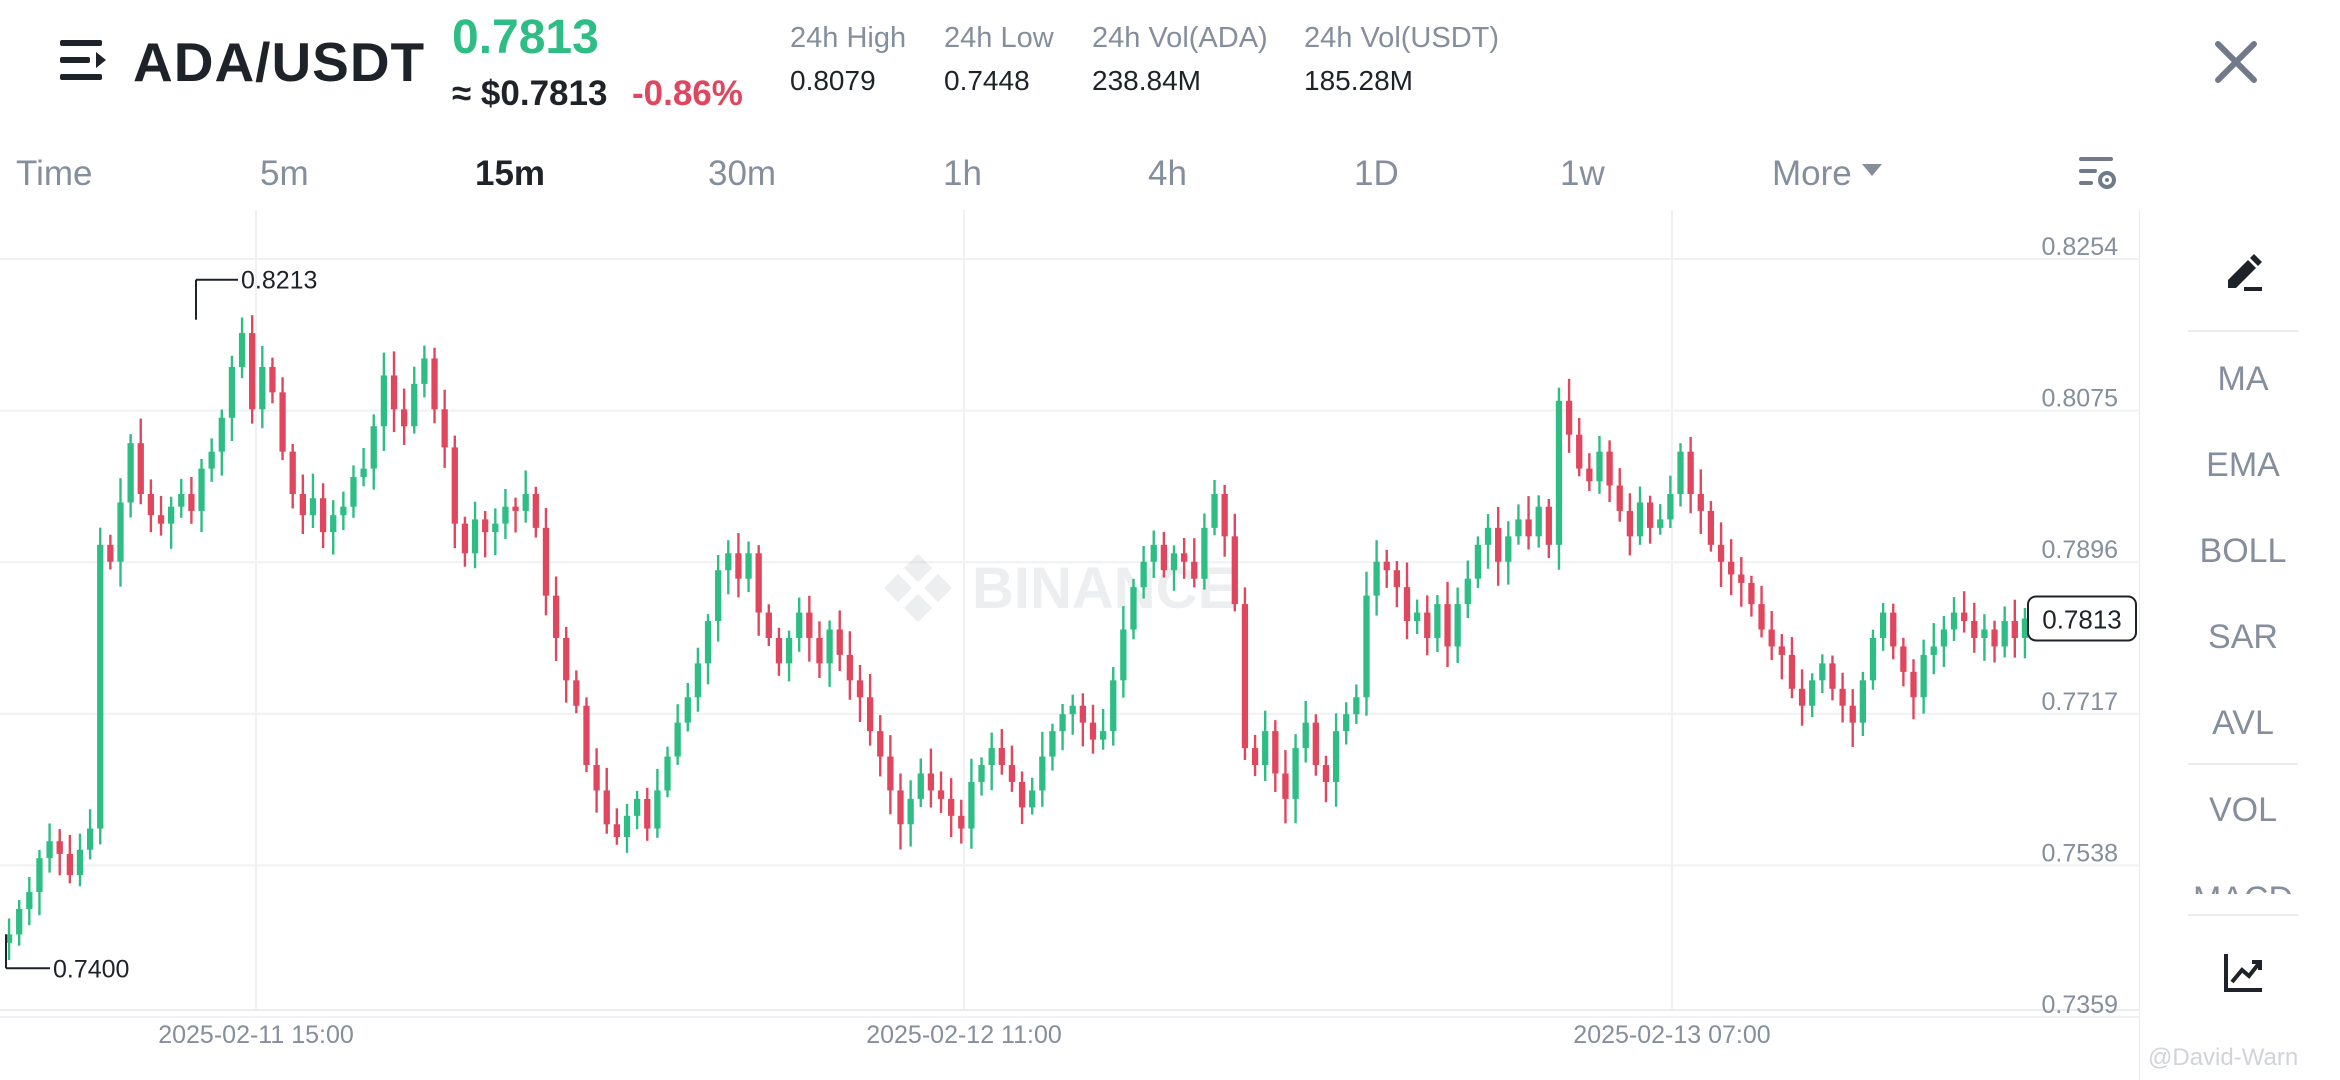  What do you see at coordinates (2243, 637) in the screenshot?
I see `indicator-sar: SAR` at bounding box center [2243, 637].